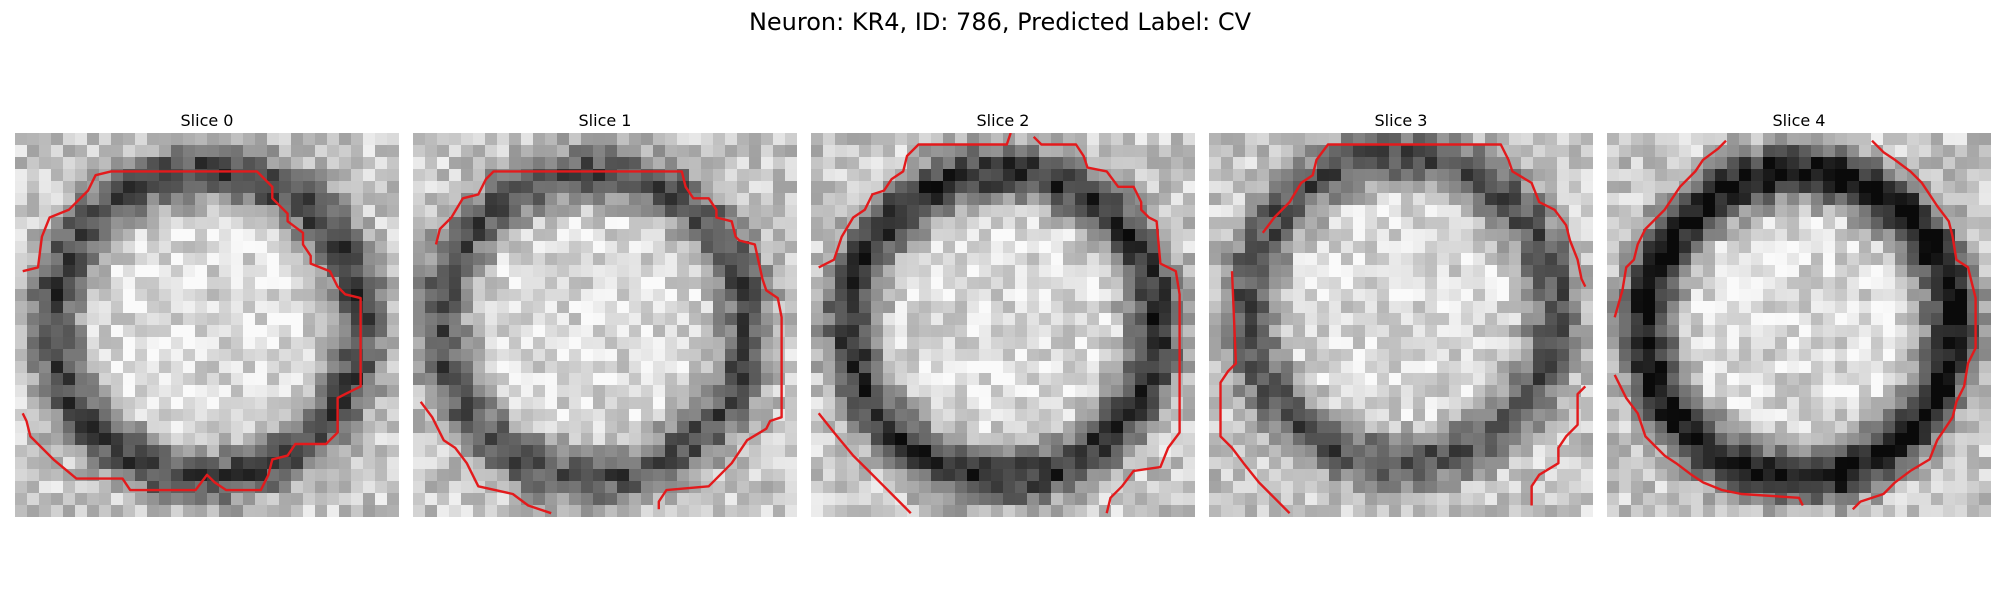 The height and width of the screenshot is (600, 2000). I want to click on slice-panel-3: Slice 3, so click(1401, 313).